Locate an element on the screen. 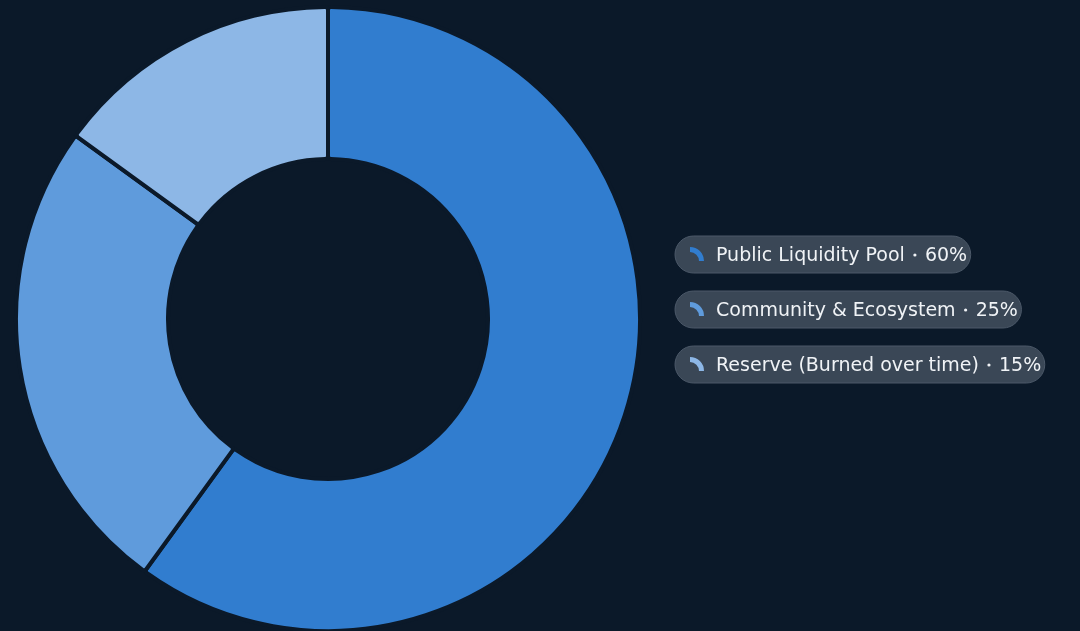  legend-label: Public Liquidity Pool is located at coordinates (810, 254).